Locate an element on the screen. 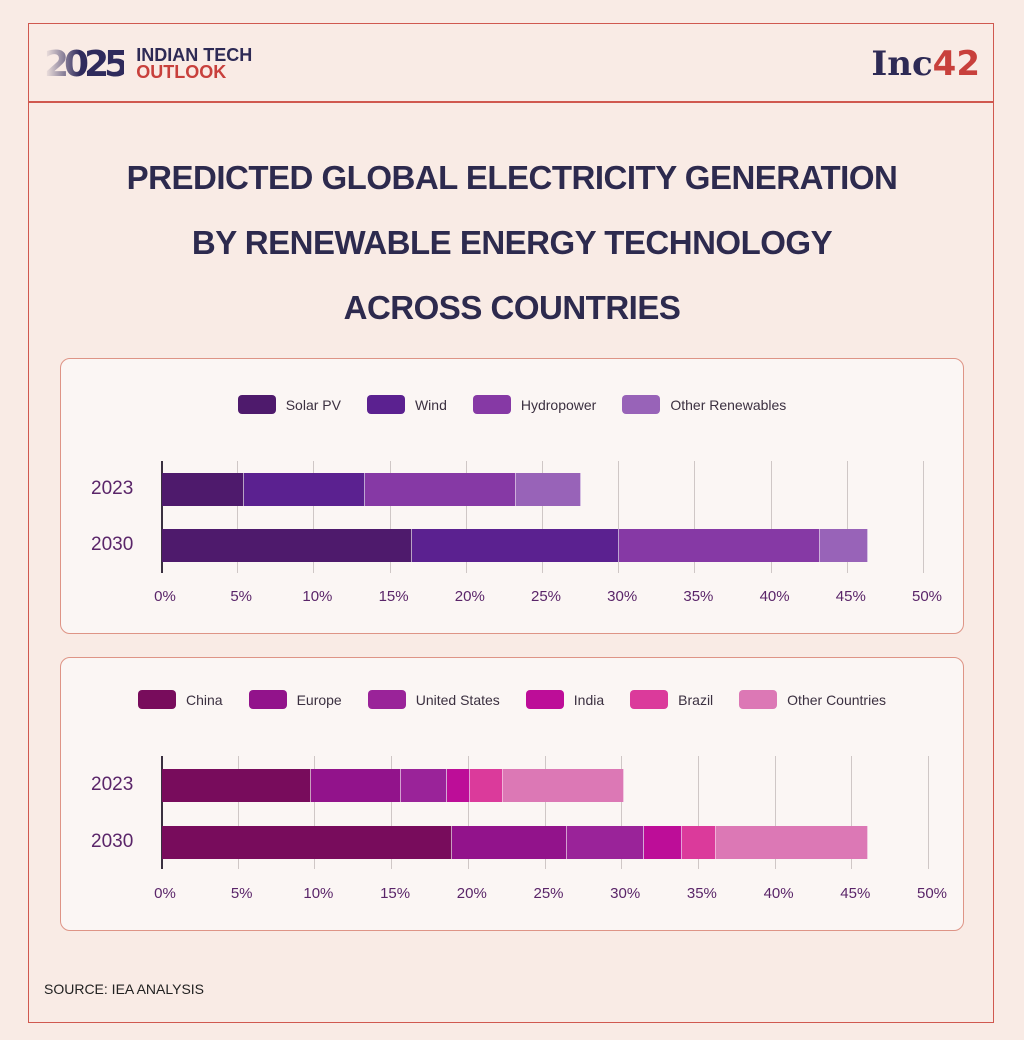  indian-tech-outlook-logo: 2025 INDIAN TECH OUTLOOK is located at coordinates (148, 64).